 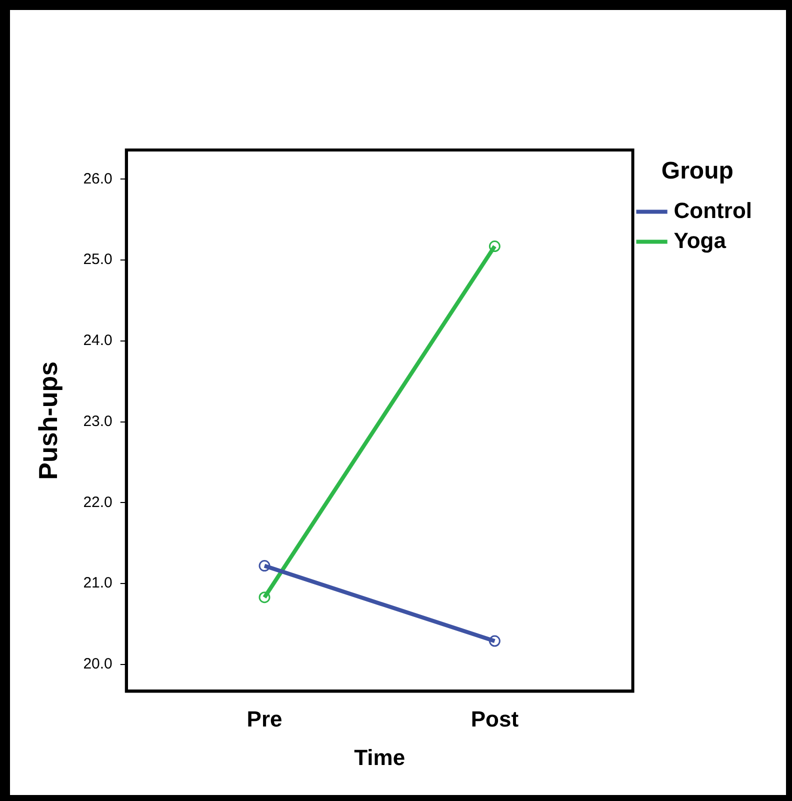 What do you see at coordinates (47, 420) in the screenshot?
I see `y-axis-title: Push-ups` at bounding box center [47, 420].